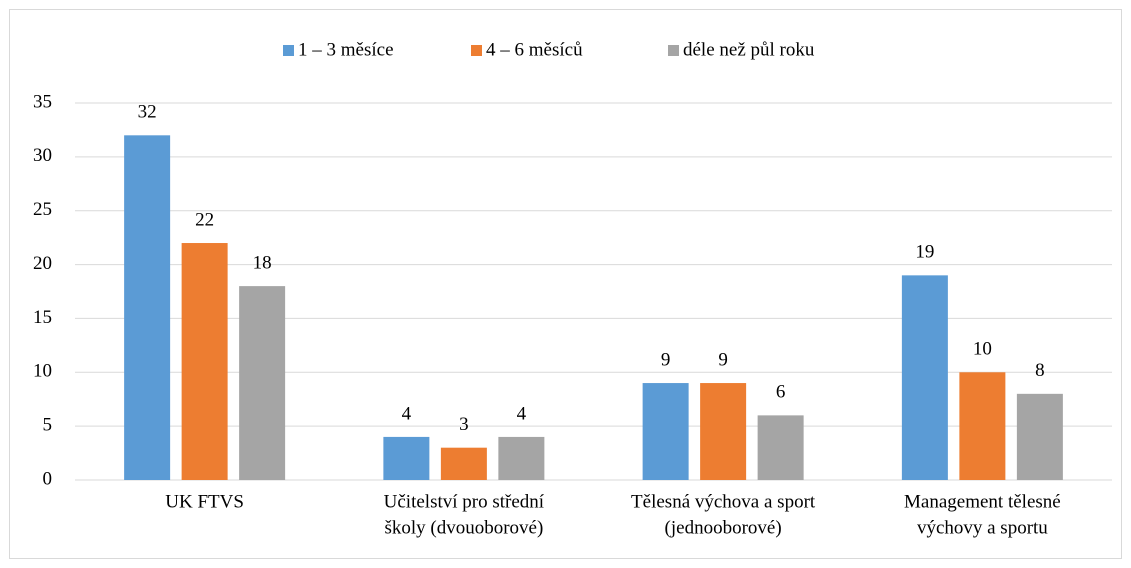 The image size is (1131, 568). What do you see at coordinates (204, 501) in the screenshot?
I see `x-tick-label: UK FTVS` at bounding box center [204, 501].